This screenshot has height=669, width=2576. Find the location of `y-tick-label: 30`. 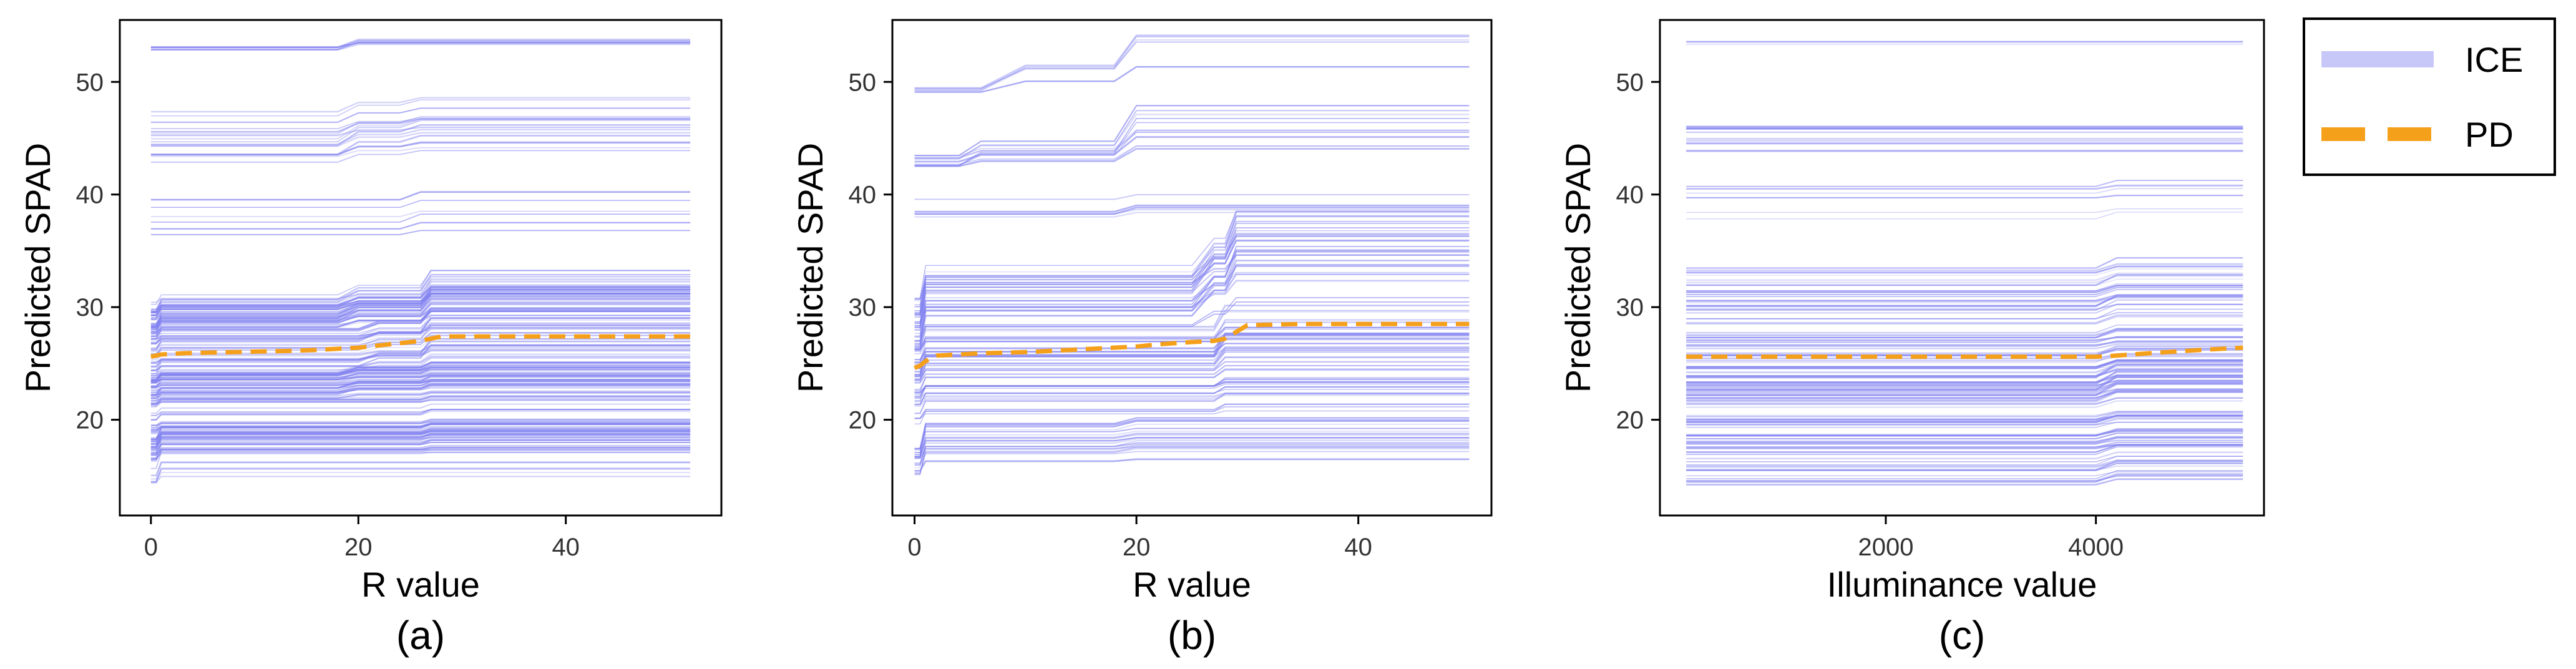

y-tick-label: 30 is located at coordinates (90, 307).